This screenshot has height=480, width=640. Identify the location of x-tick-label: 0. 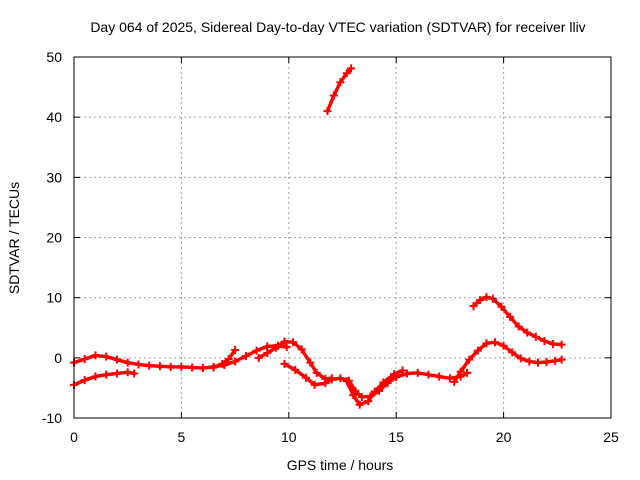
(74, 437).